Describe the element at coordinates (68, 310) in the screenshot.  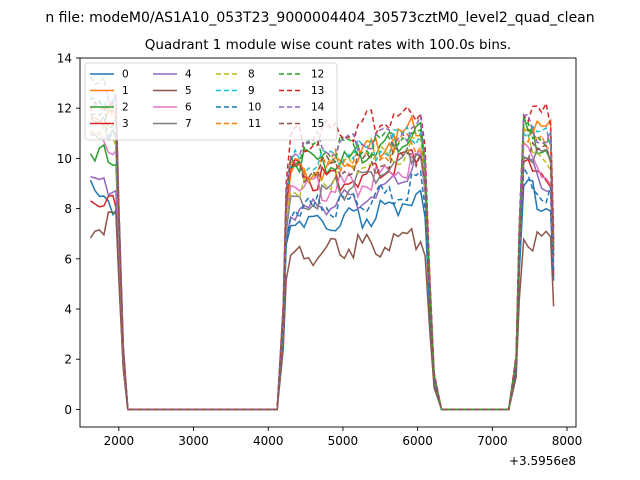
I see `y-tick-label: 4` at that location.